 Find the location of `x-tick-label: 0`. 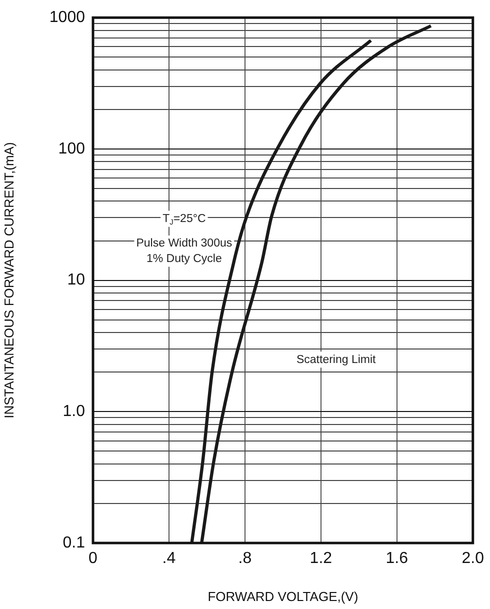

x-tick-label: 0 is located at coordinates (93, 559).